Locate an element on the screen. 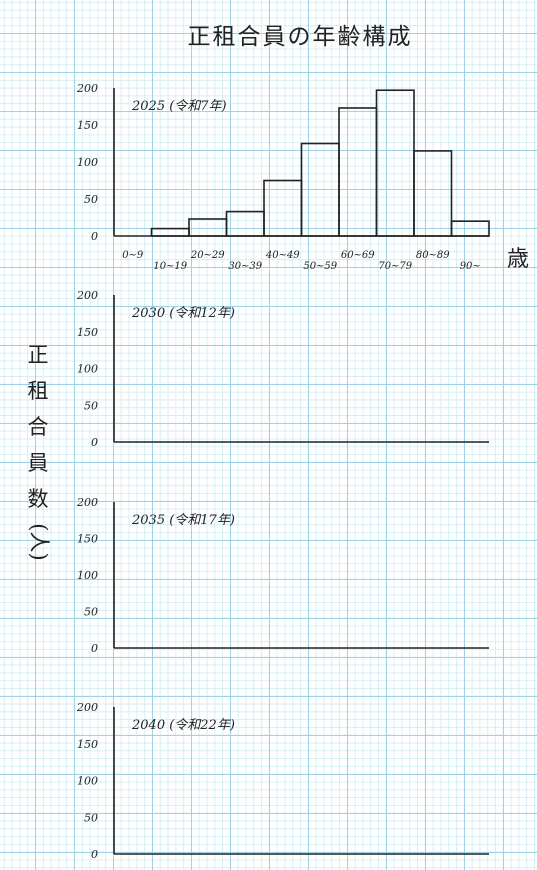 The height and width of the screenshot is (870, 537). chart-panel: 0 50 100 150 200 2035 (令和17年) is located at coordinates (282, 575).